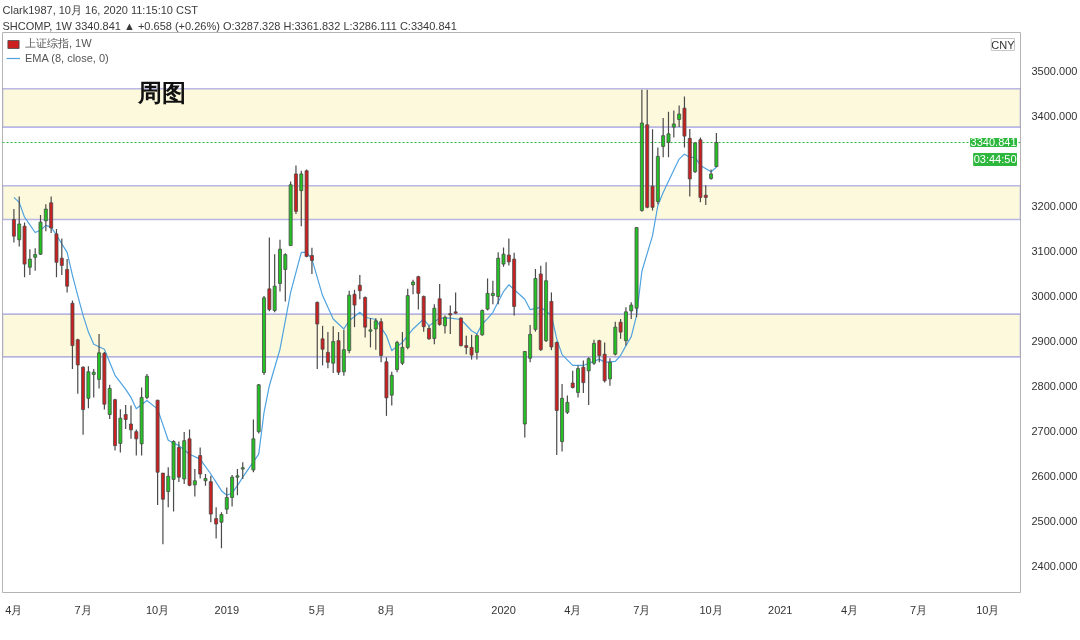 The height and width of the screenshot is (640, 1080). Describe the element at coordinates (1003, 44) in the screenshot. I see `annotation: CNY` at that location.